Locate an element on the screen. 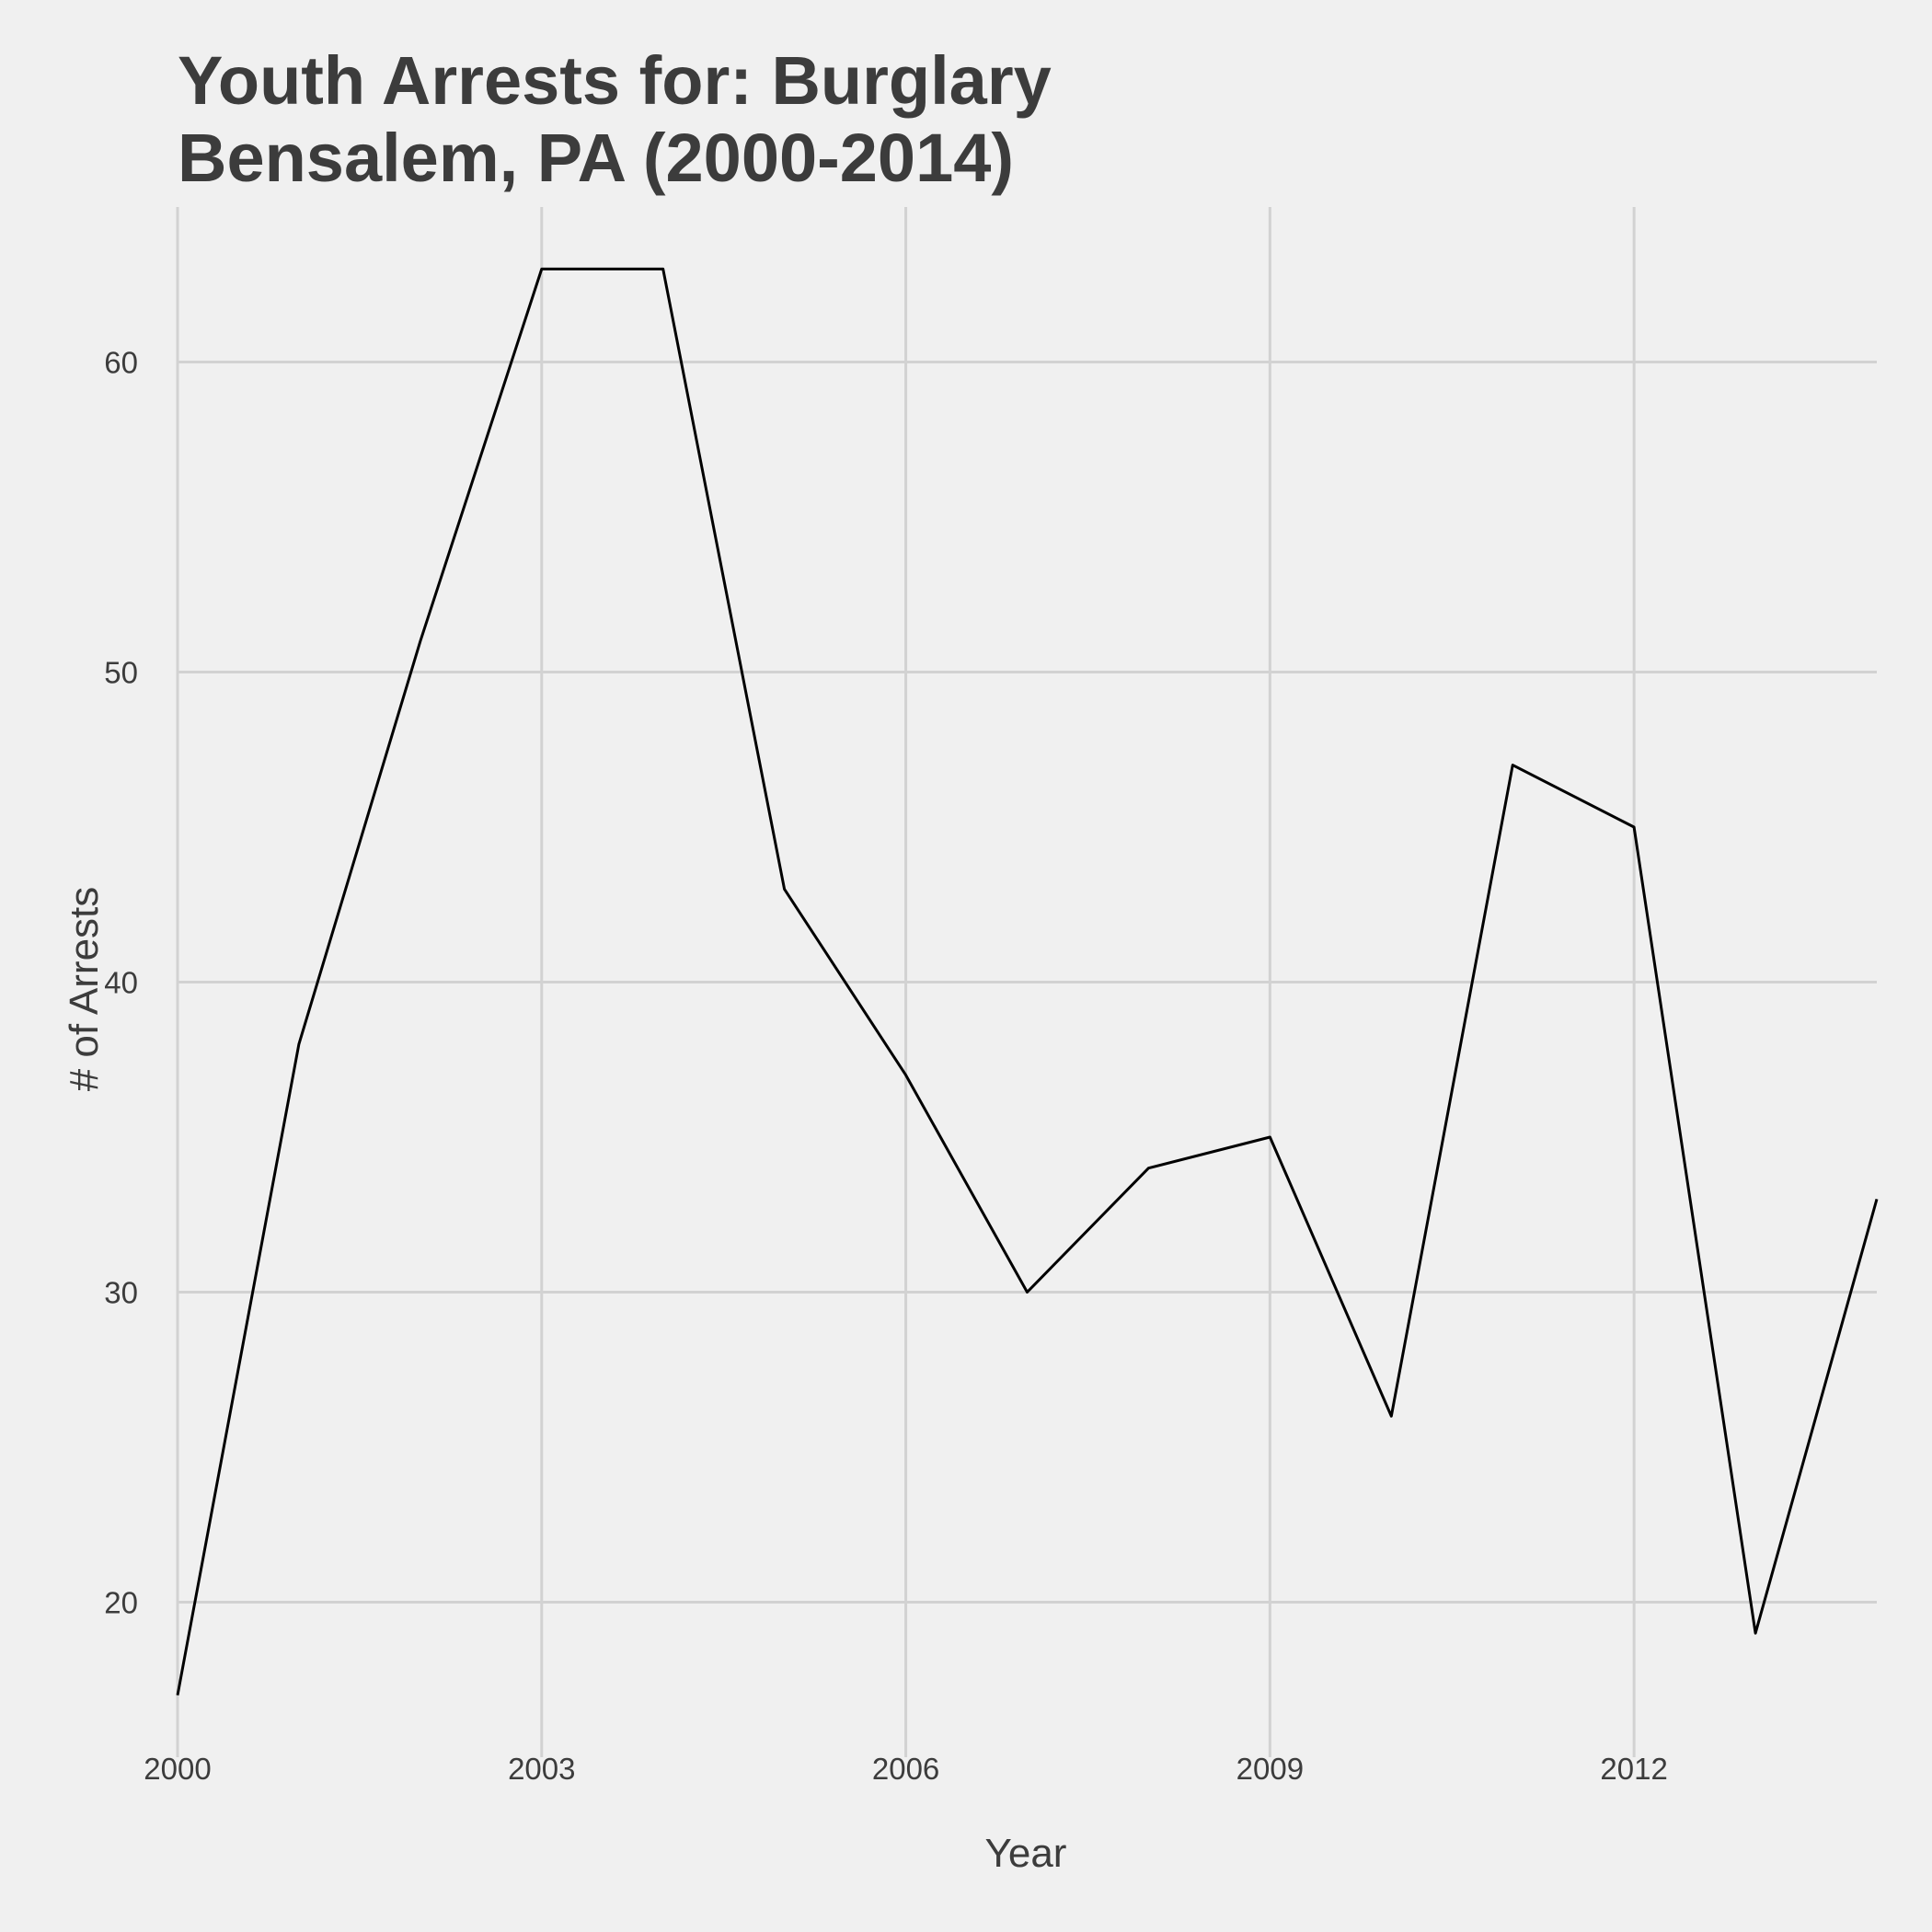 This screenshot has height=1932, width=1932. x-tick-label: 2006 is located at coordinates (905, 1769).